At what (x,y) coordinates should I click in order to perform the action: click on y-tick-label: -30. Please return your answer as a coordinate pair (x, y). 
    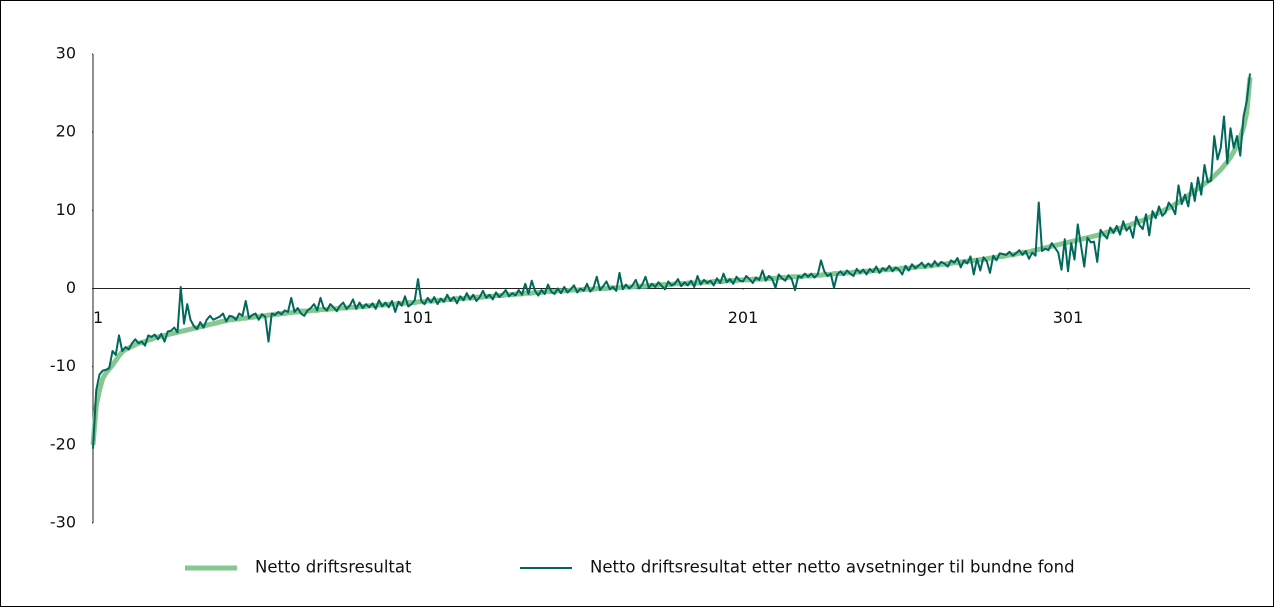
    Looking at the image, I should click on (63, 522).